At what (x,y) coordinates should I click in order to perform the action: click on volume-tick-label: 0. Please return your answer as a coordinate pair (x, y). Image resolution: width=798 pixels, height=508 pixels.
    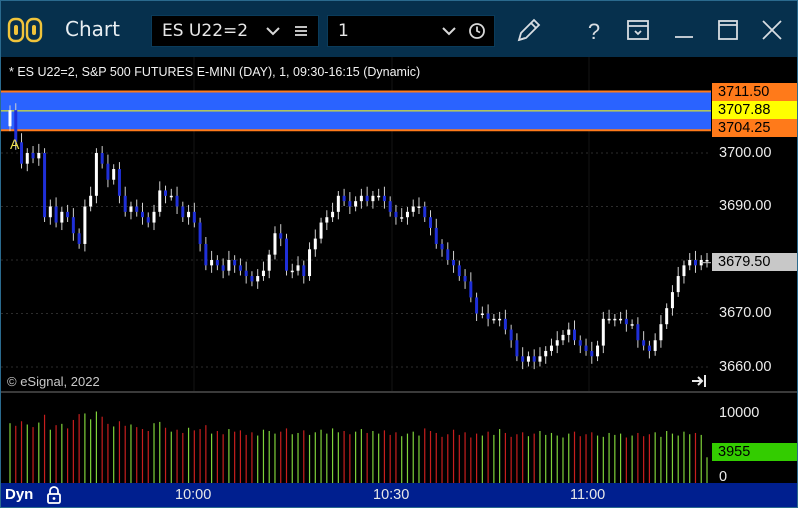
    Looking at the image, I should click on (723, 477).